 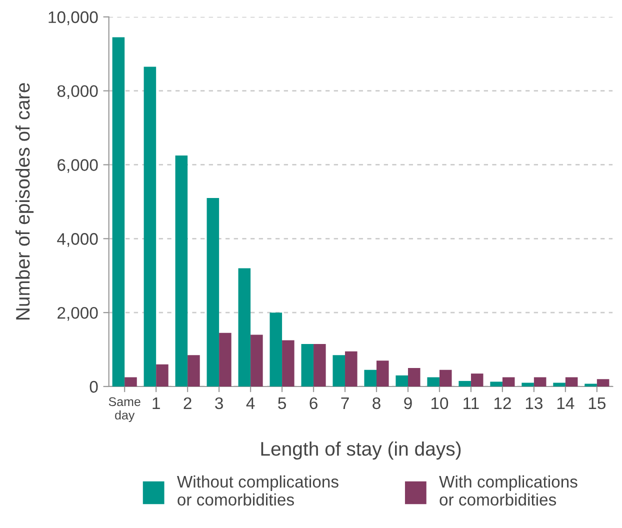 I want to click on x-axis-title: Length of stay (in days), so click(x=361, y=450).